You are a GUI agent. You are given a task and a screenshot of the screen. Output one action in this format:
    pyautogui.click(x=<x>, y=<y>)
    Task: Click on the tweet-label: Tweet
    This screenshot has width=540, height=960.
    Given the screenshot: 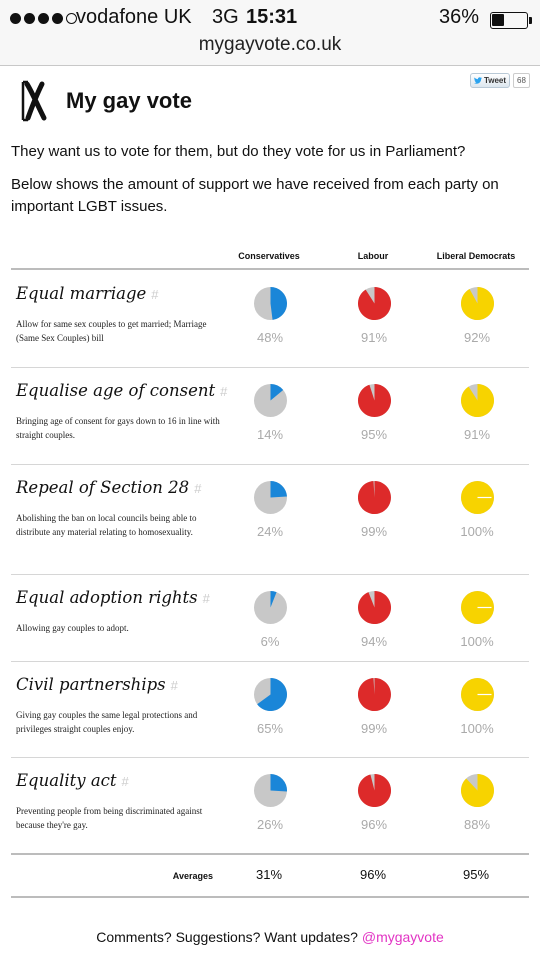 What is the action you would take?
    pyautogui.click(x=495, y=80)
    